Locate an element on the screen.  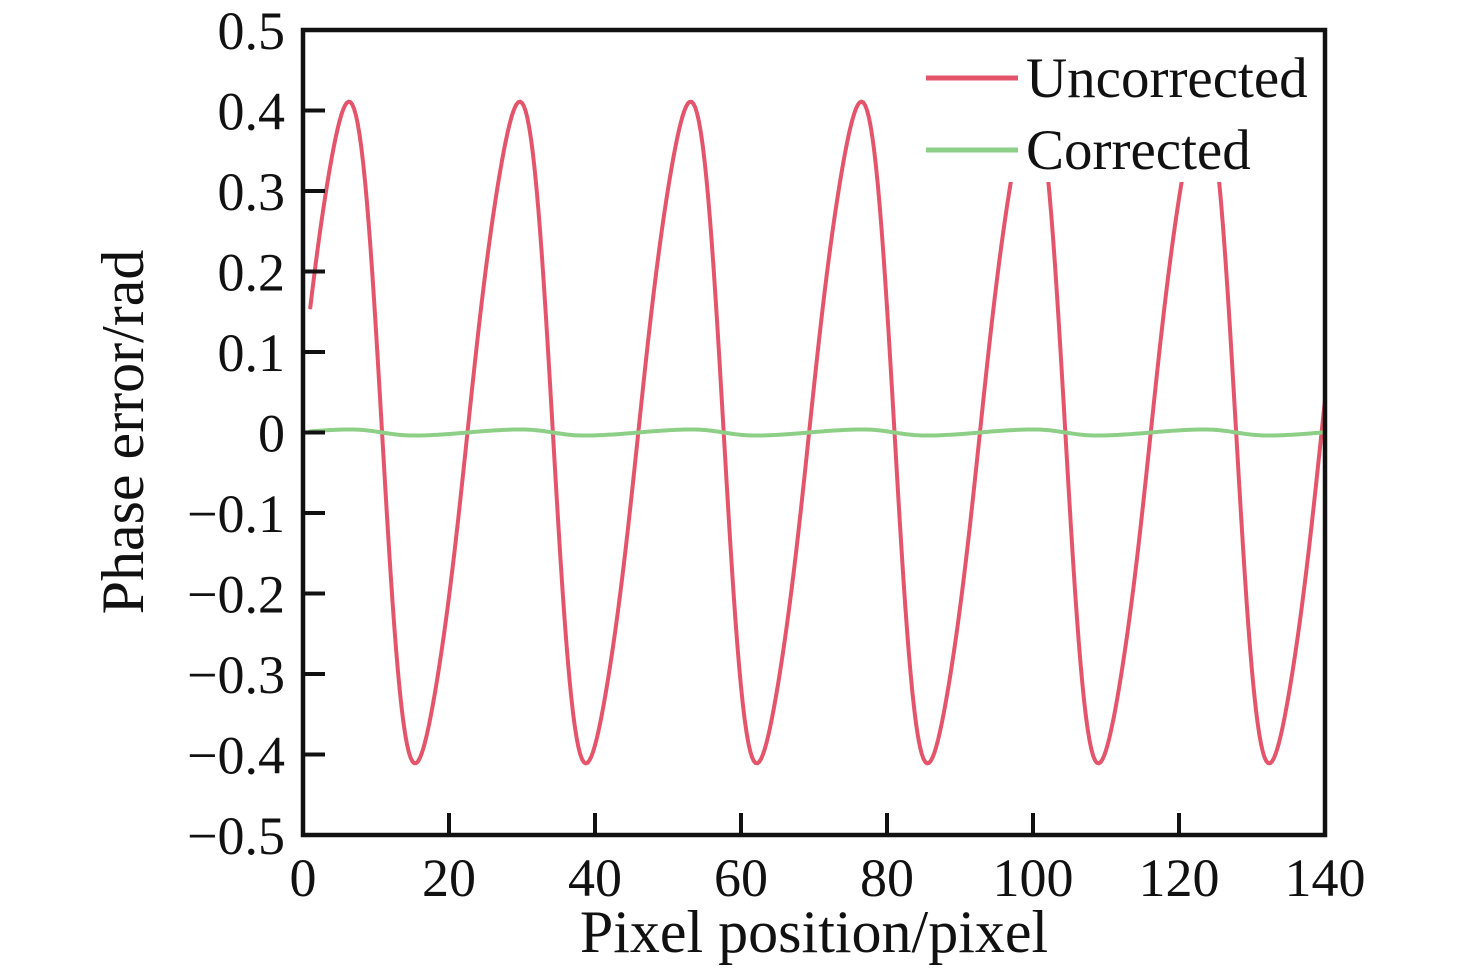
y-tick-label: 0.4 is located at coordinates (252, 112).